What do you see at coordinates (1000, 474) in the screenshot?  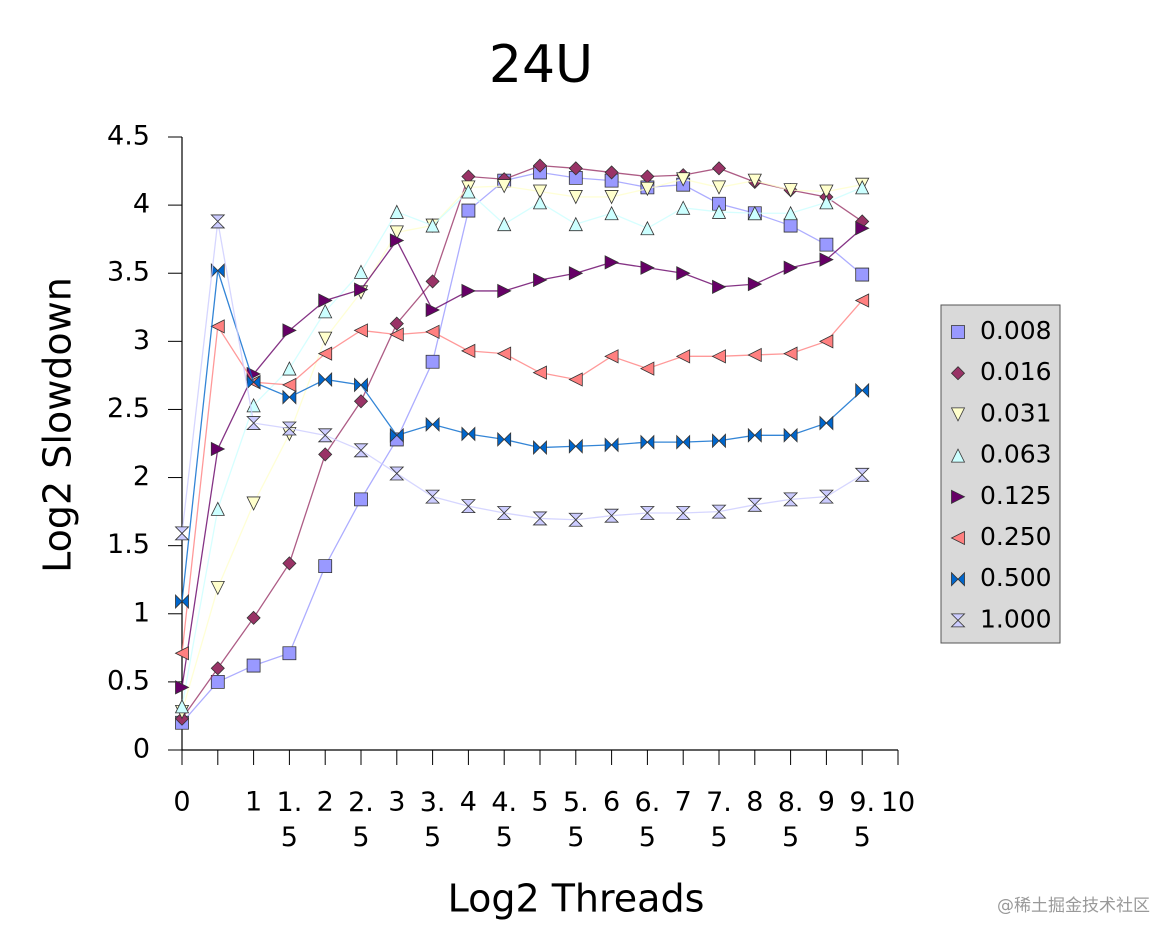 I see `legend-box` at bounding box center [1000, 474].